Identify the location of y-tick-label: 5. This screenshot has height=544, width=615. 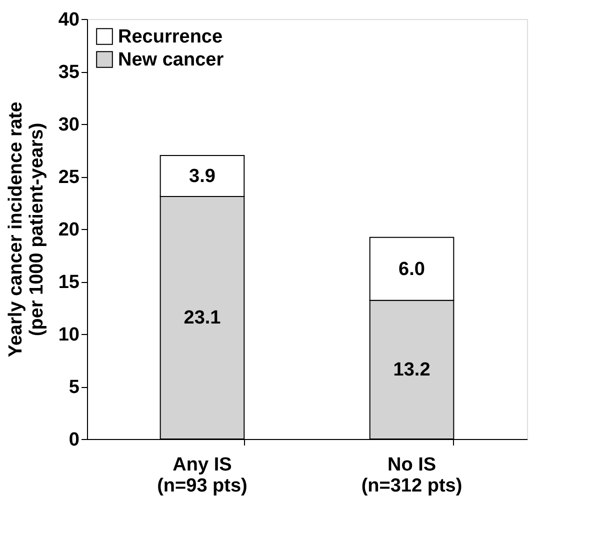
(74, 387).